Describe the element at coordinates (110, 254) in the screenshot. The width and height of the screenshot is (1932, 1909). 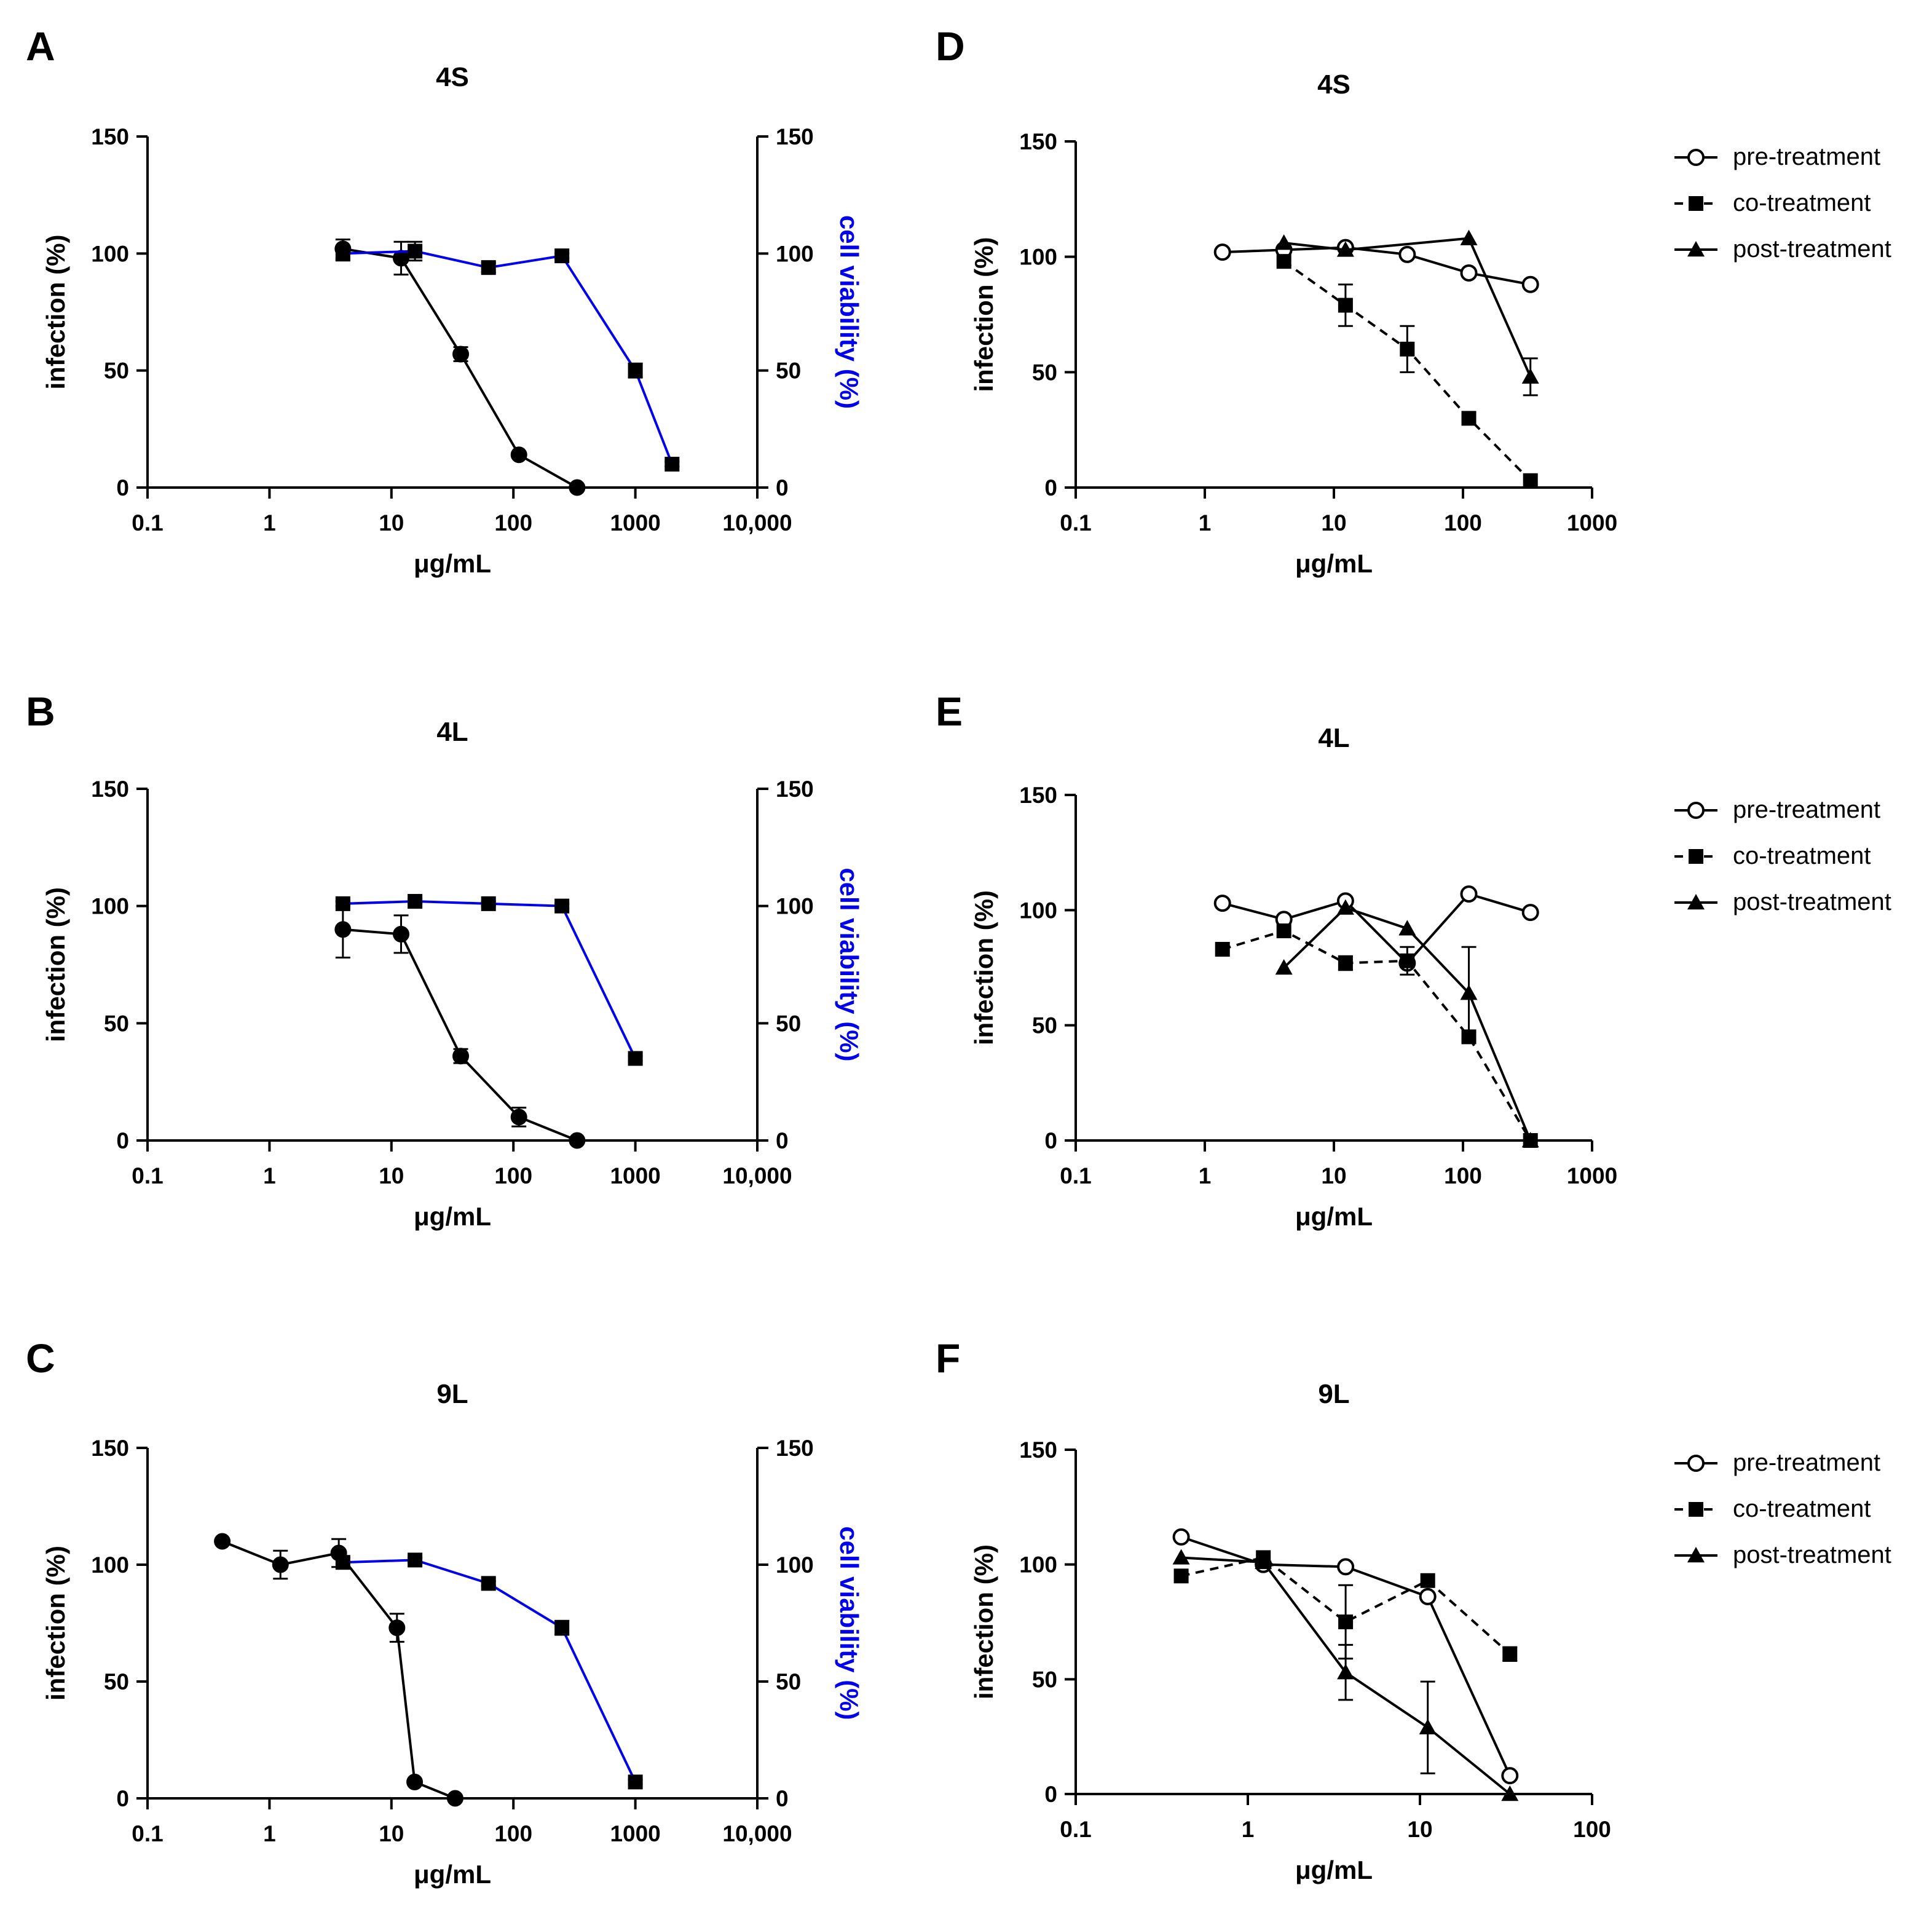
I see `y-tick-label: 100` at that location.